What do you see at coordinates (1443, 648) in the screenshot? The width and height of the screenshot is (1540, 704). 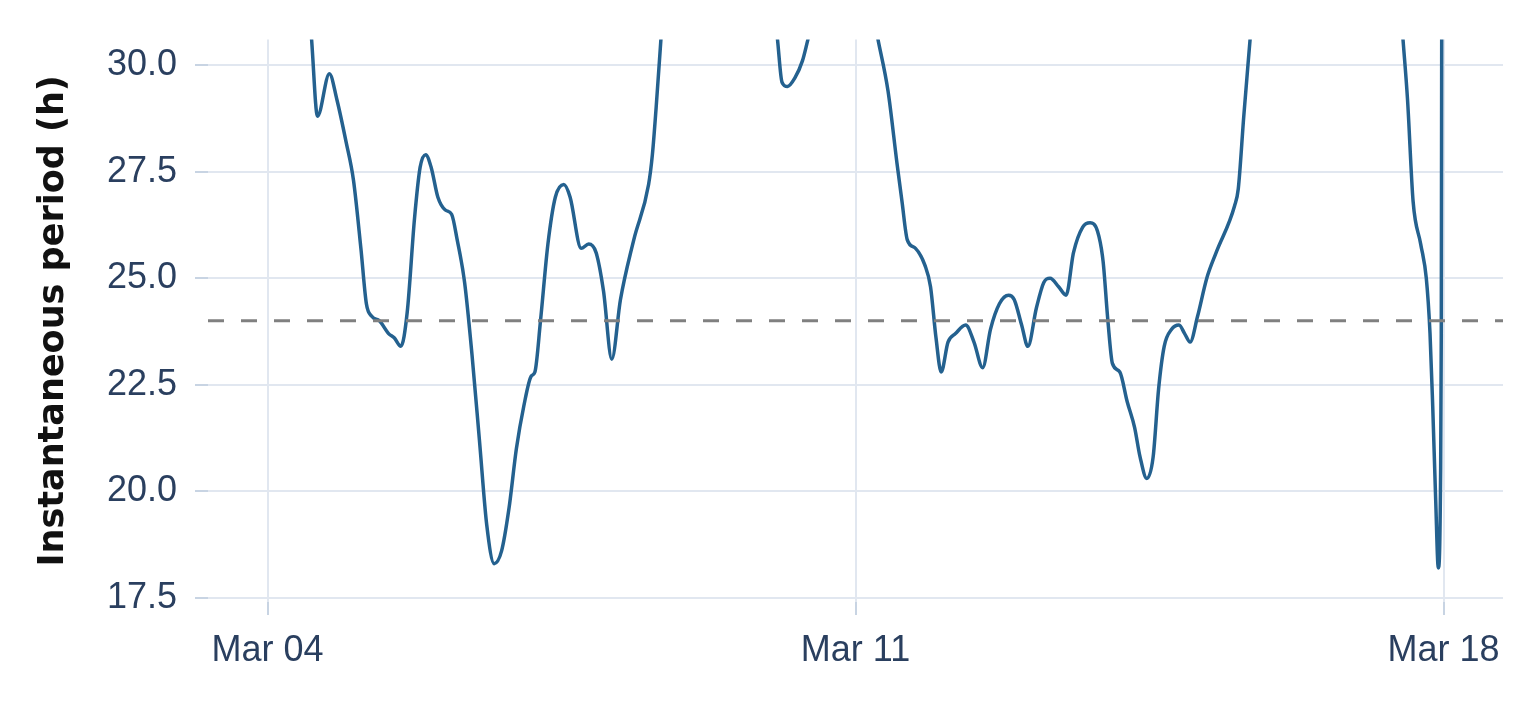 I see `x-tick-label: Mar 18` at bounding box center [1443, 648].